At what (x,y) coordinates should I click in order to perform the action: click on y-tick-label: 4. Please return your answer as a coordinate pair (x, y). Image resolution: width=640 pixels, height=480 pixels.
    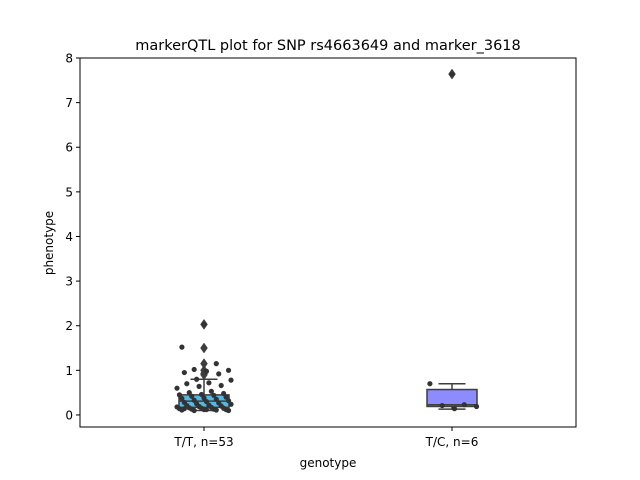
    Looking at the image, I should click on (69, 237).